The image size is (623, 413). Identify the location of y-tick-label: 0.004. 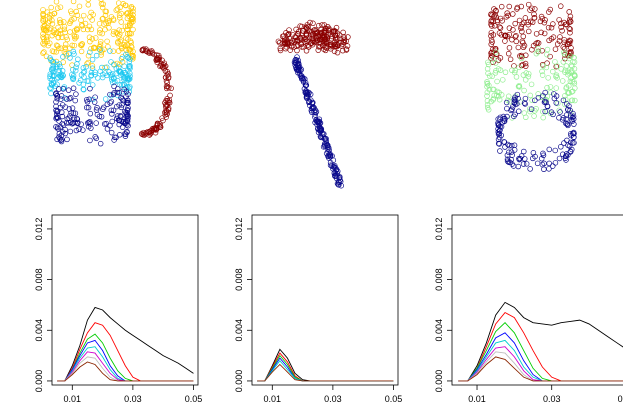
(439, 330).